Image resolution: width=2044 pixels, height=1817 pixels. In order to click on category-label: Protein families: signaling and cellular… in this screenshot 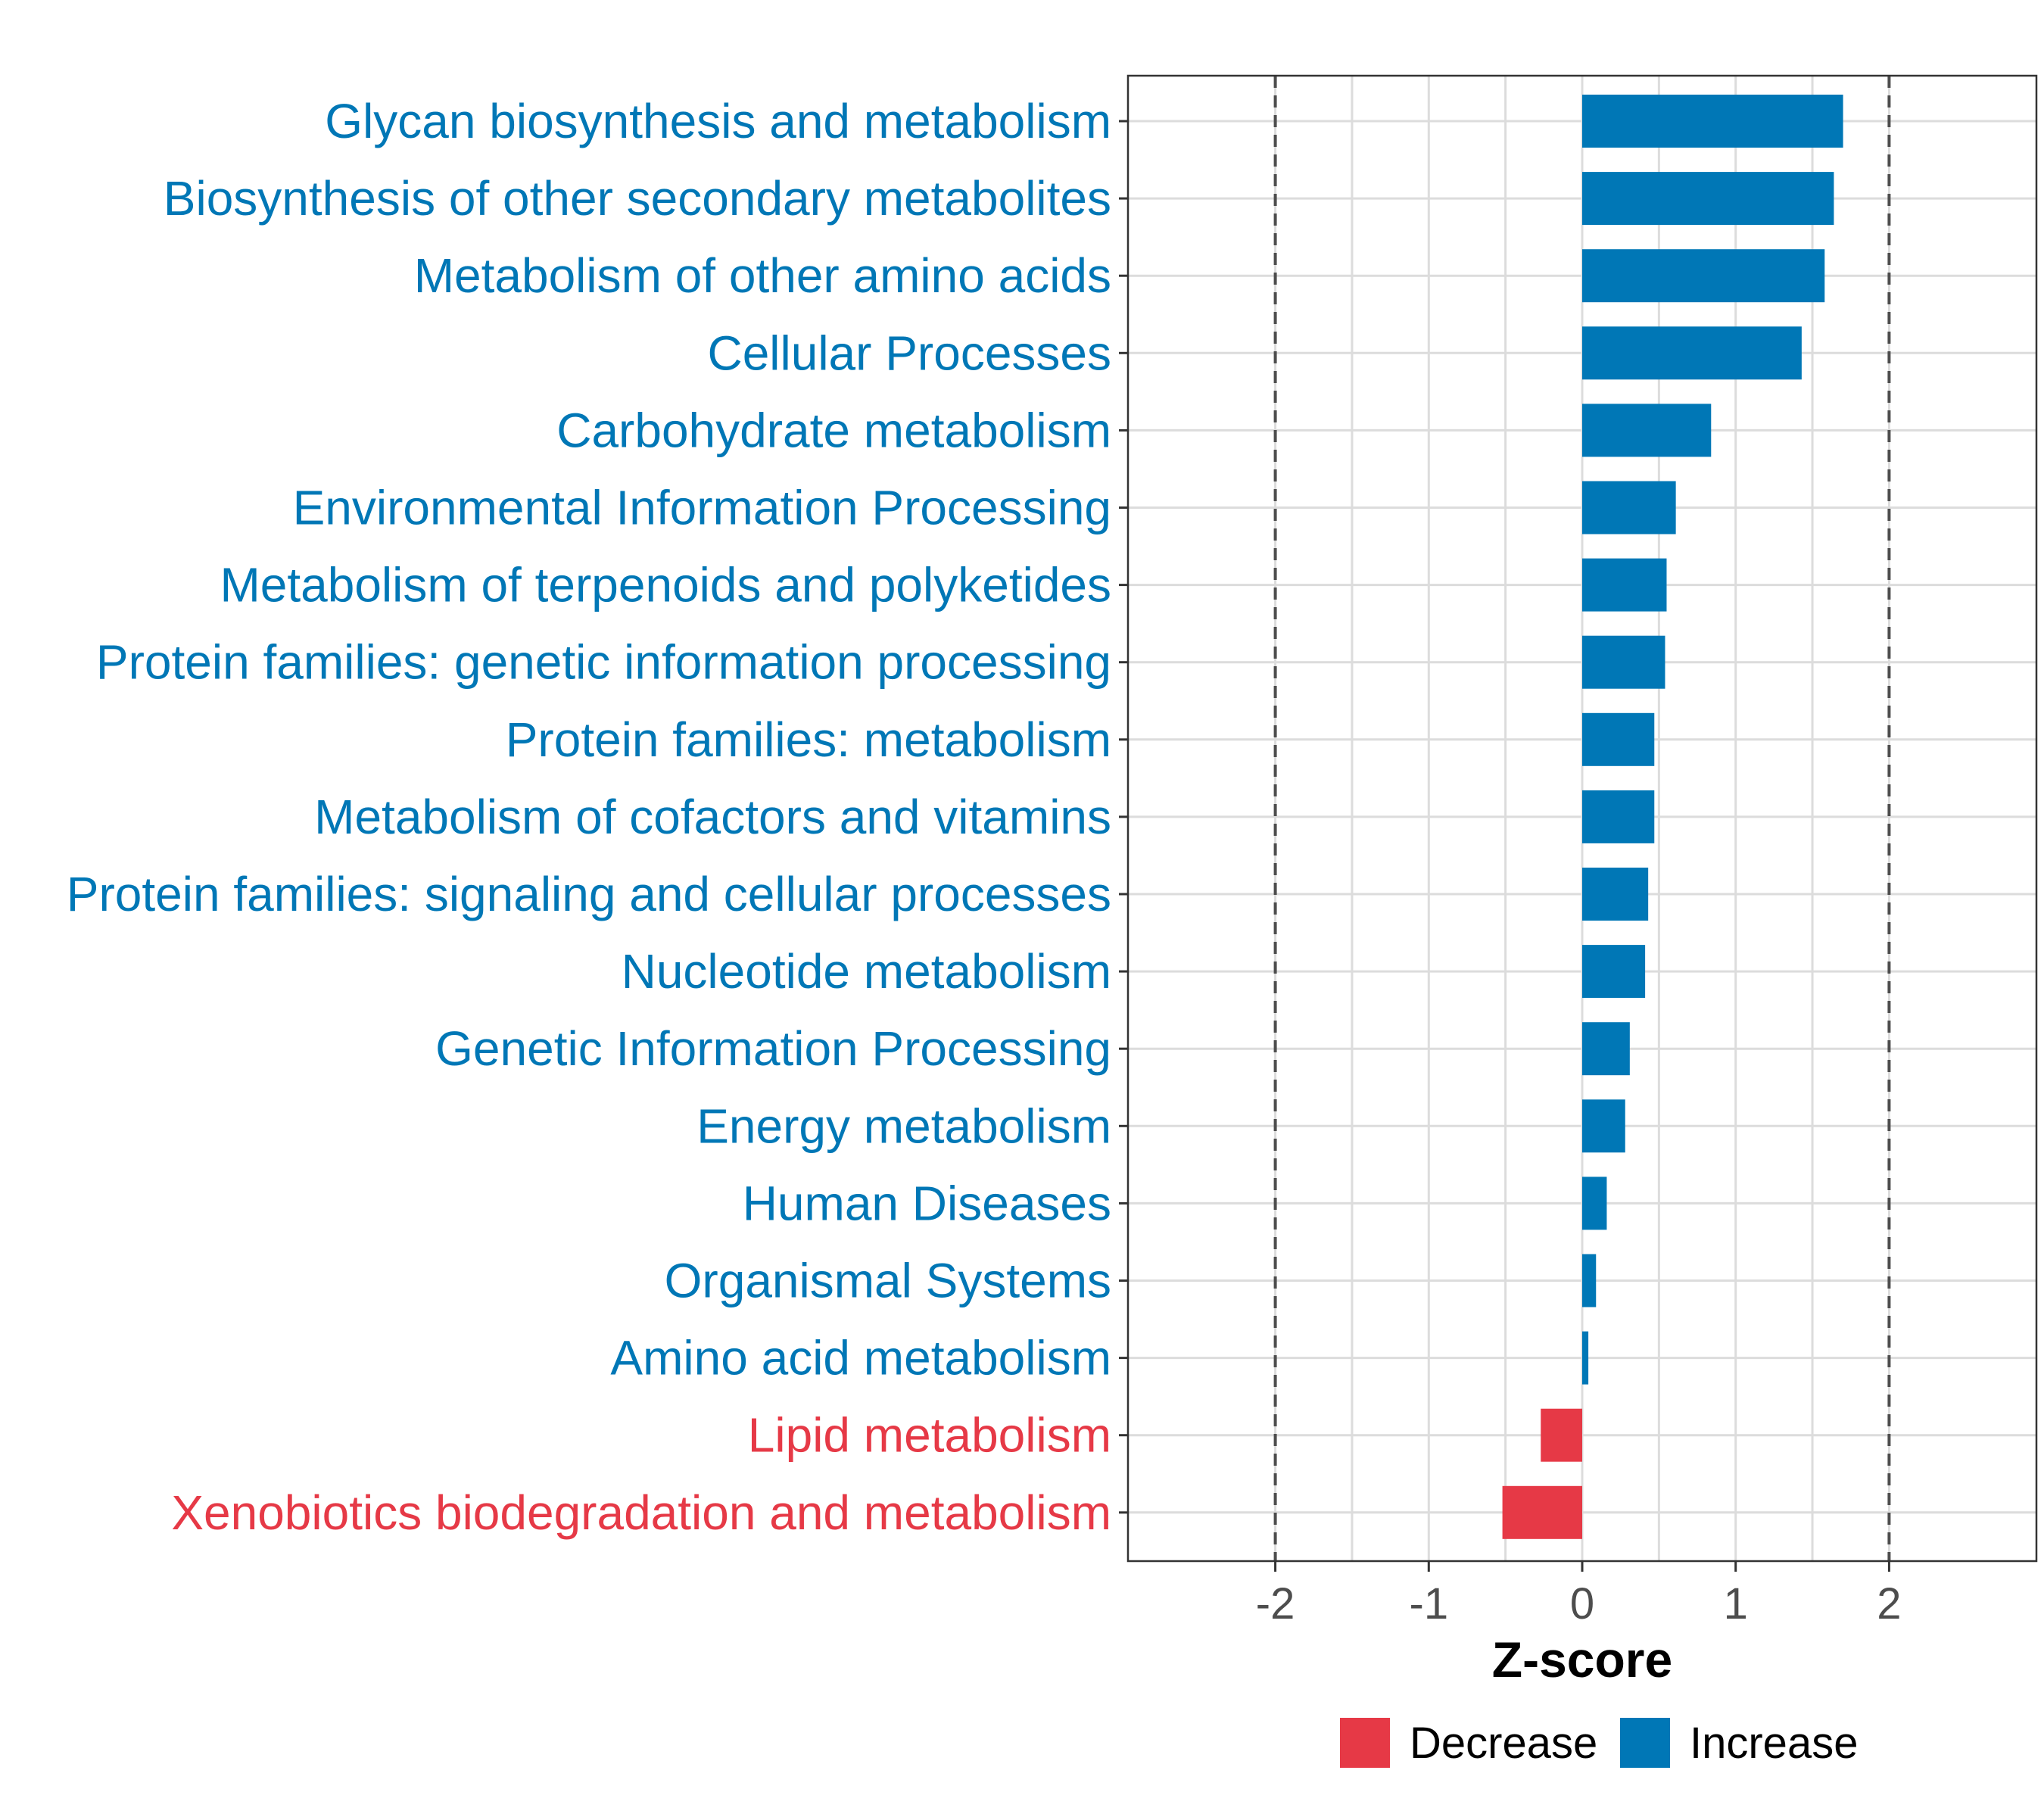, I will do `click(589, 894)`.